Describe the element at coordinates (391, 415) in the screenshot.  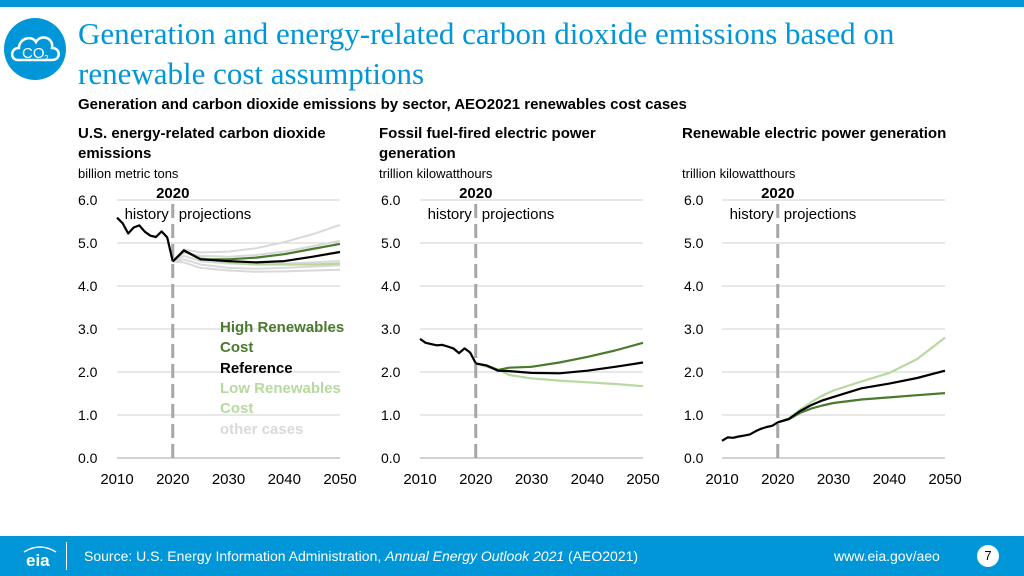
I see `panel-2-y-tick-label: 1.0` at that location.